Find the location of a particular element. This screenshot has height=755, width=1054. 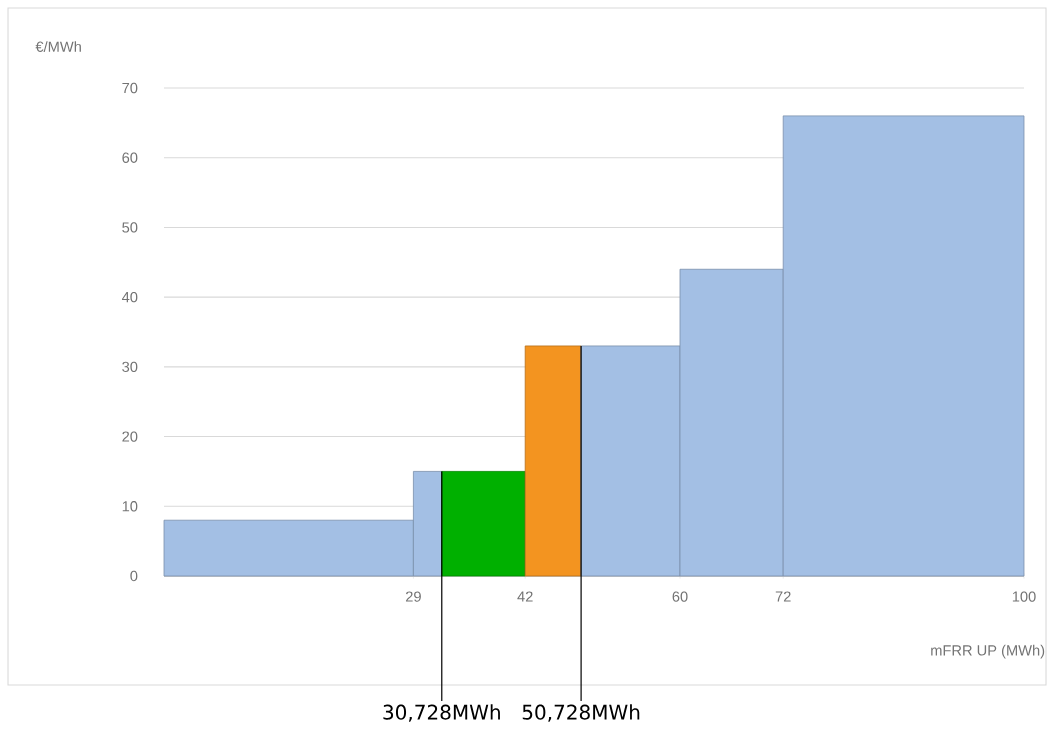

x-tick-label: 60 is located at coordinates (680, 596).